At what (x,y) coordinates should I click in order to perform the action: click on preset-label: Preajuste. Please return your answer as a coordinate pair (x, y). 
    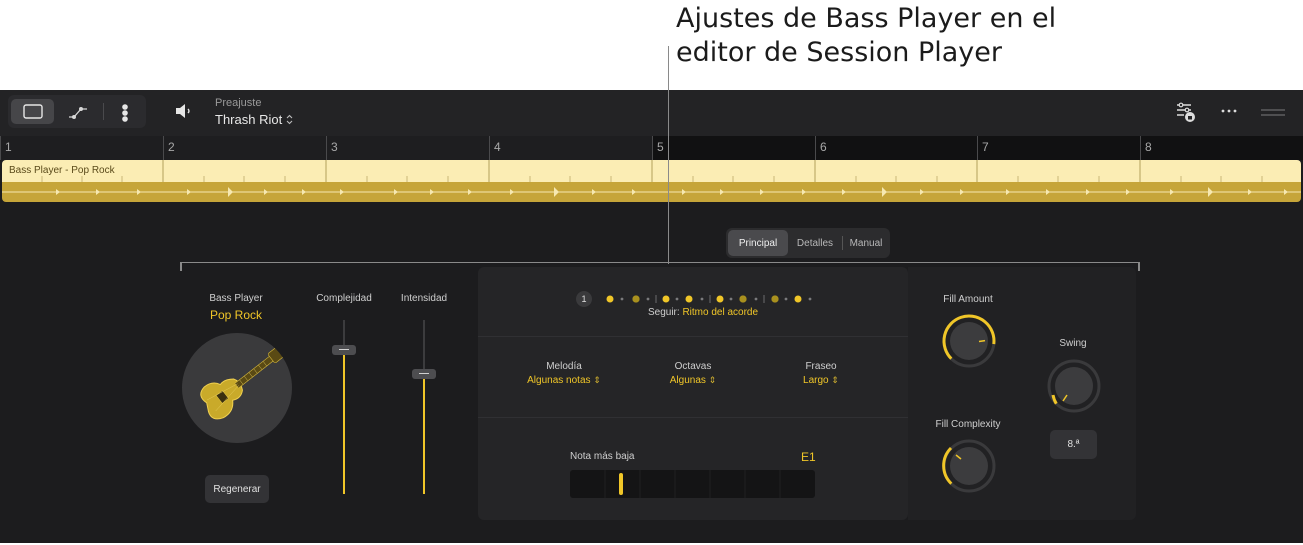
    Looking at the image, I should click on (238, 103).